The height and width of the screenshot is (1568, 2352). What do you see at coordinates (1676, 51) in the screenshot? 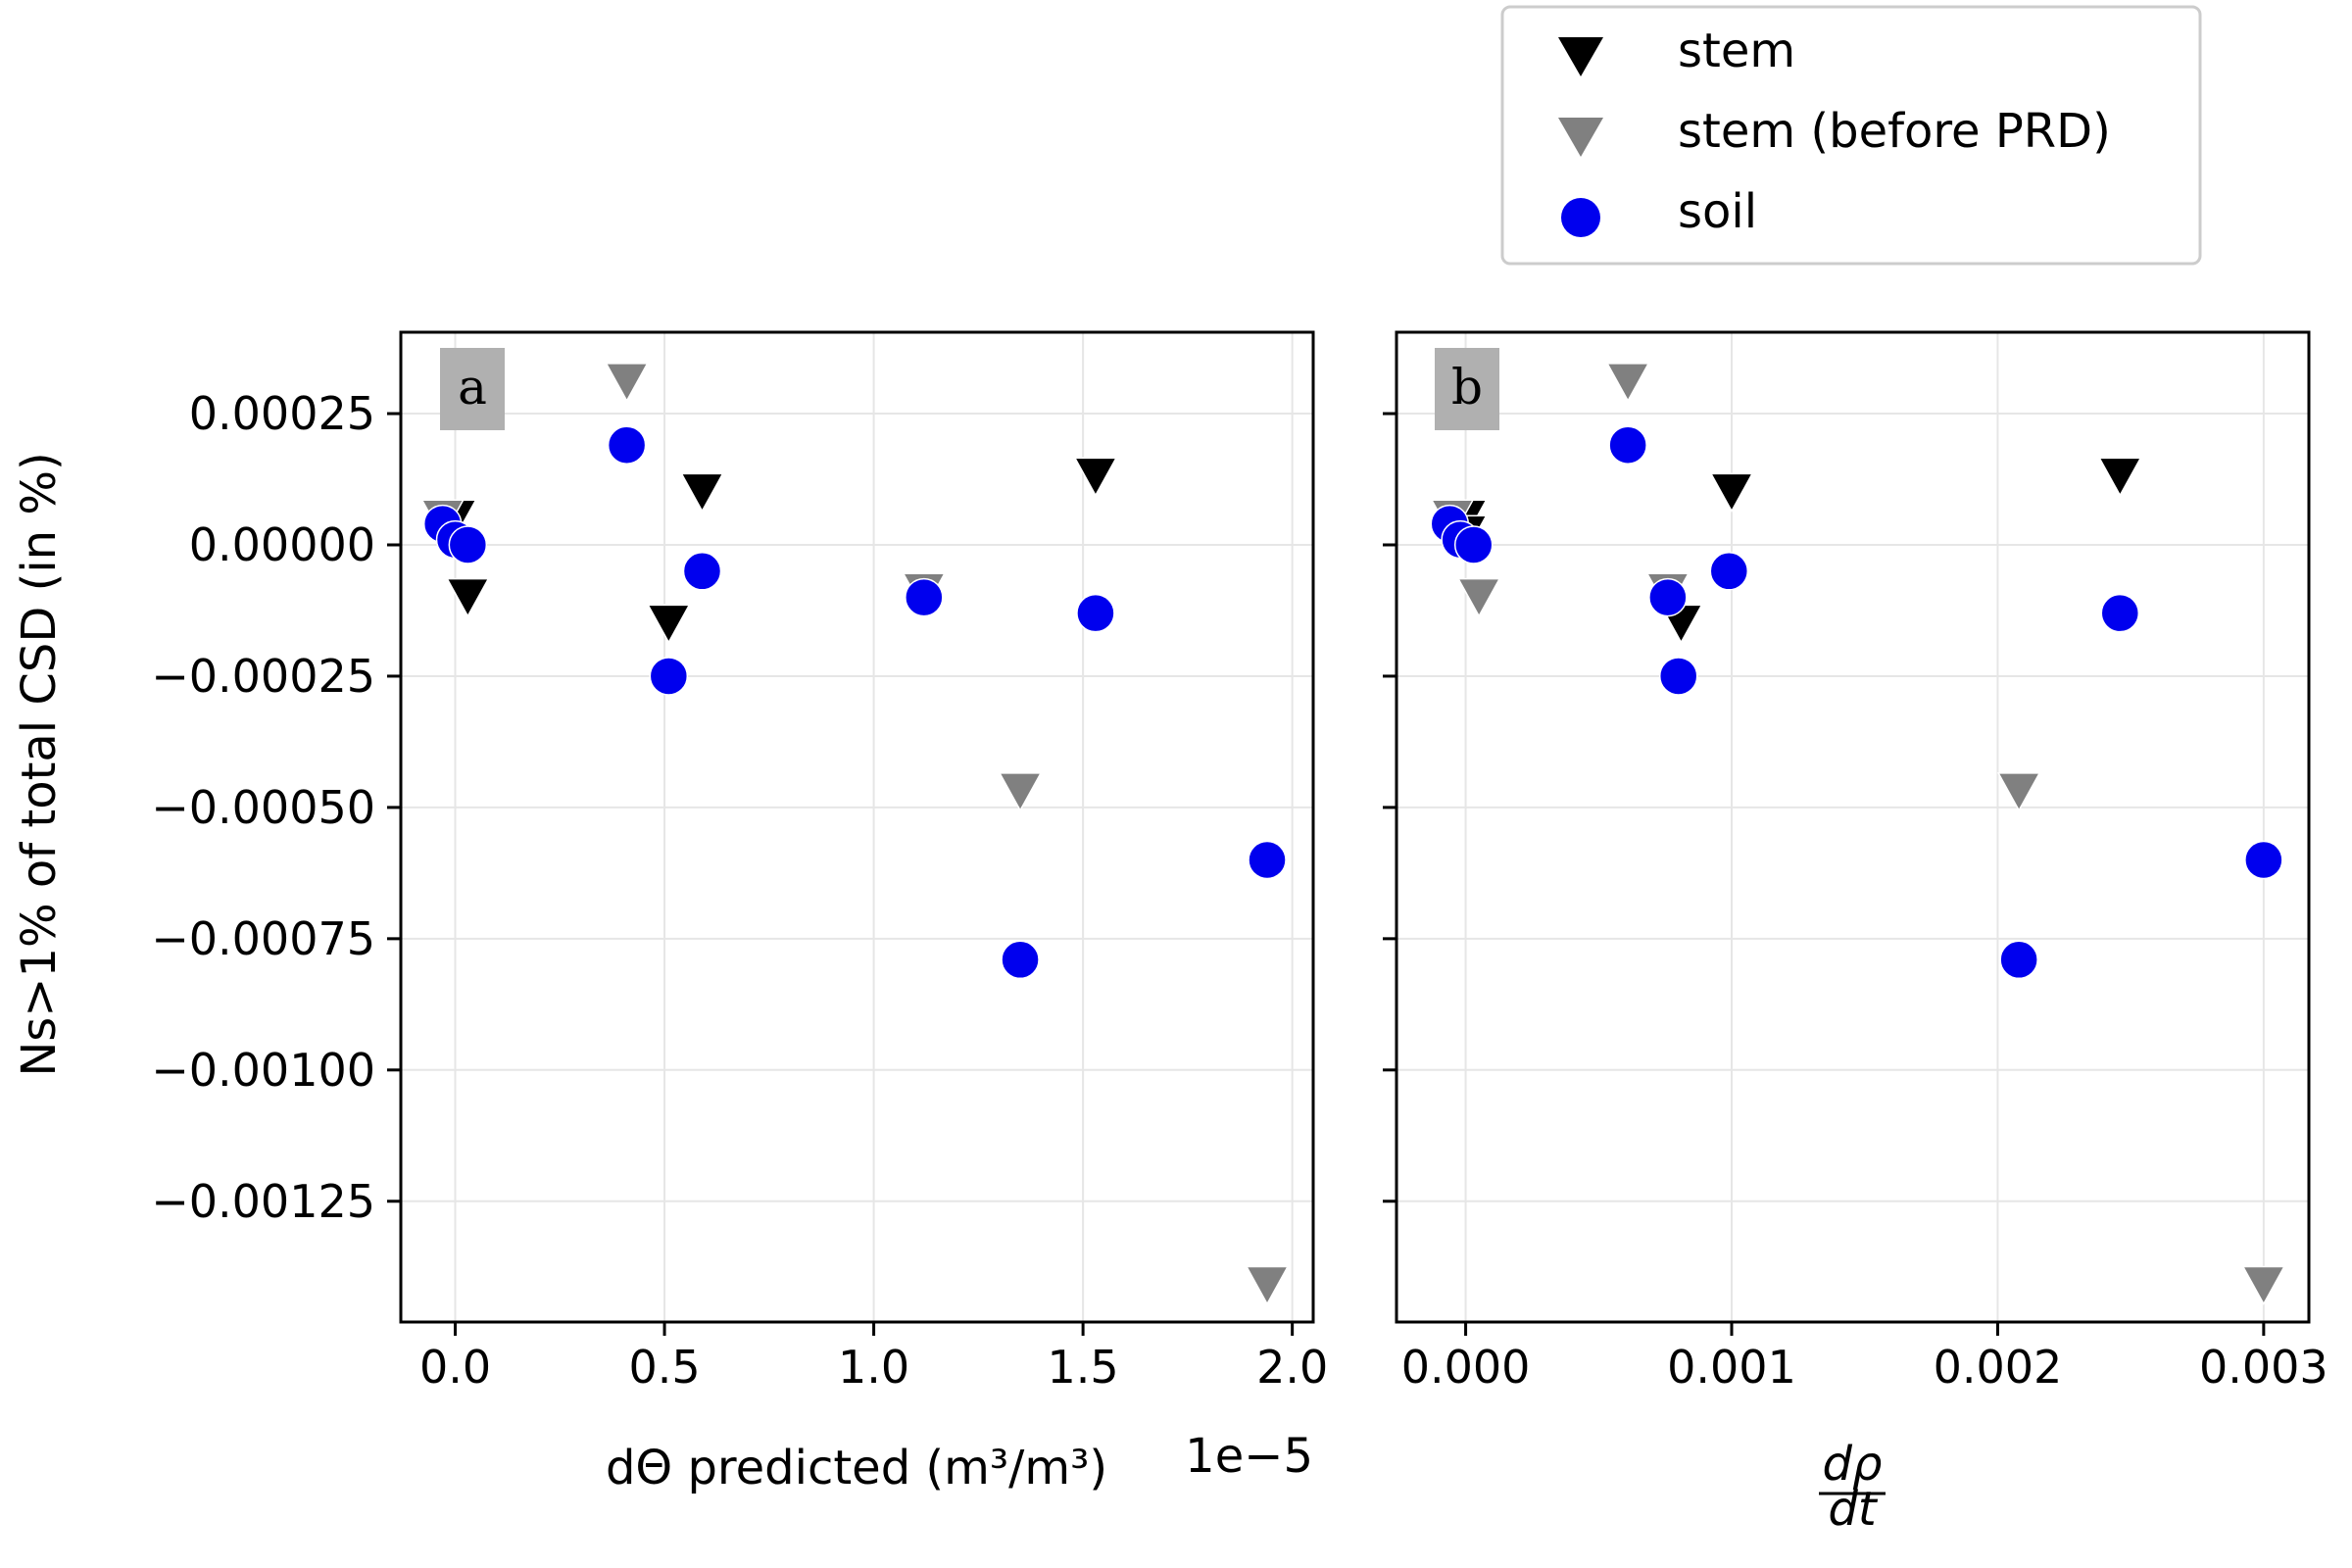
I see `legend-item-stem: stem` at bounding box center [1676, 51].